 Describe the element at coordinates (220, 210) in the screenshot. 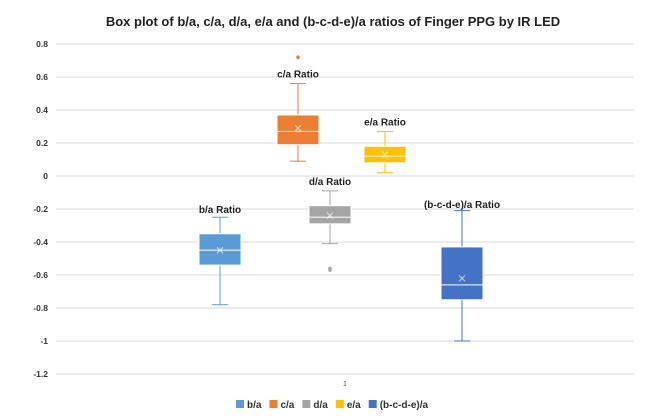

I see `series-annotation-label: b/a Ratio` at that location.